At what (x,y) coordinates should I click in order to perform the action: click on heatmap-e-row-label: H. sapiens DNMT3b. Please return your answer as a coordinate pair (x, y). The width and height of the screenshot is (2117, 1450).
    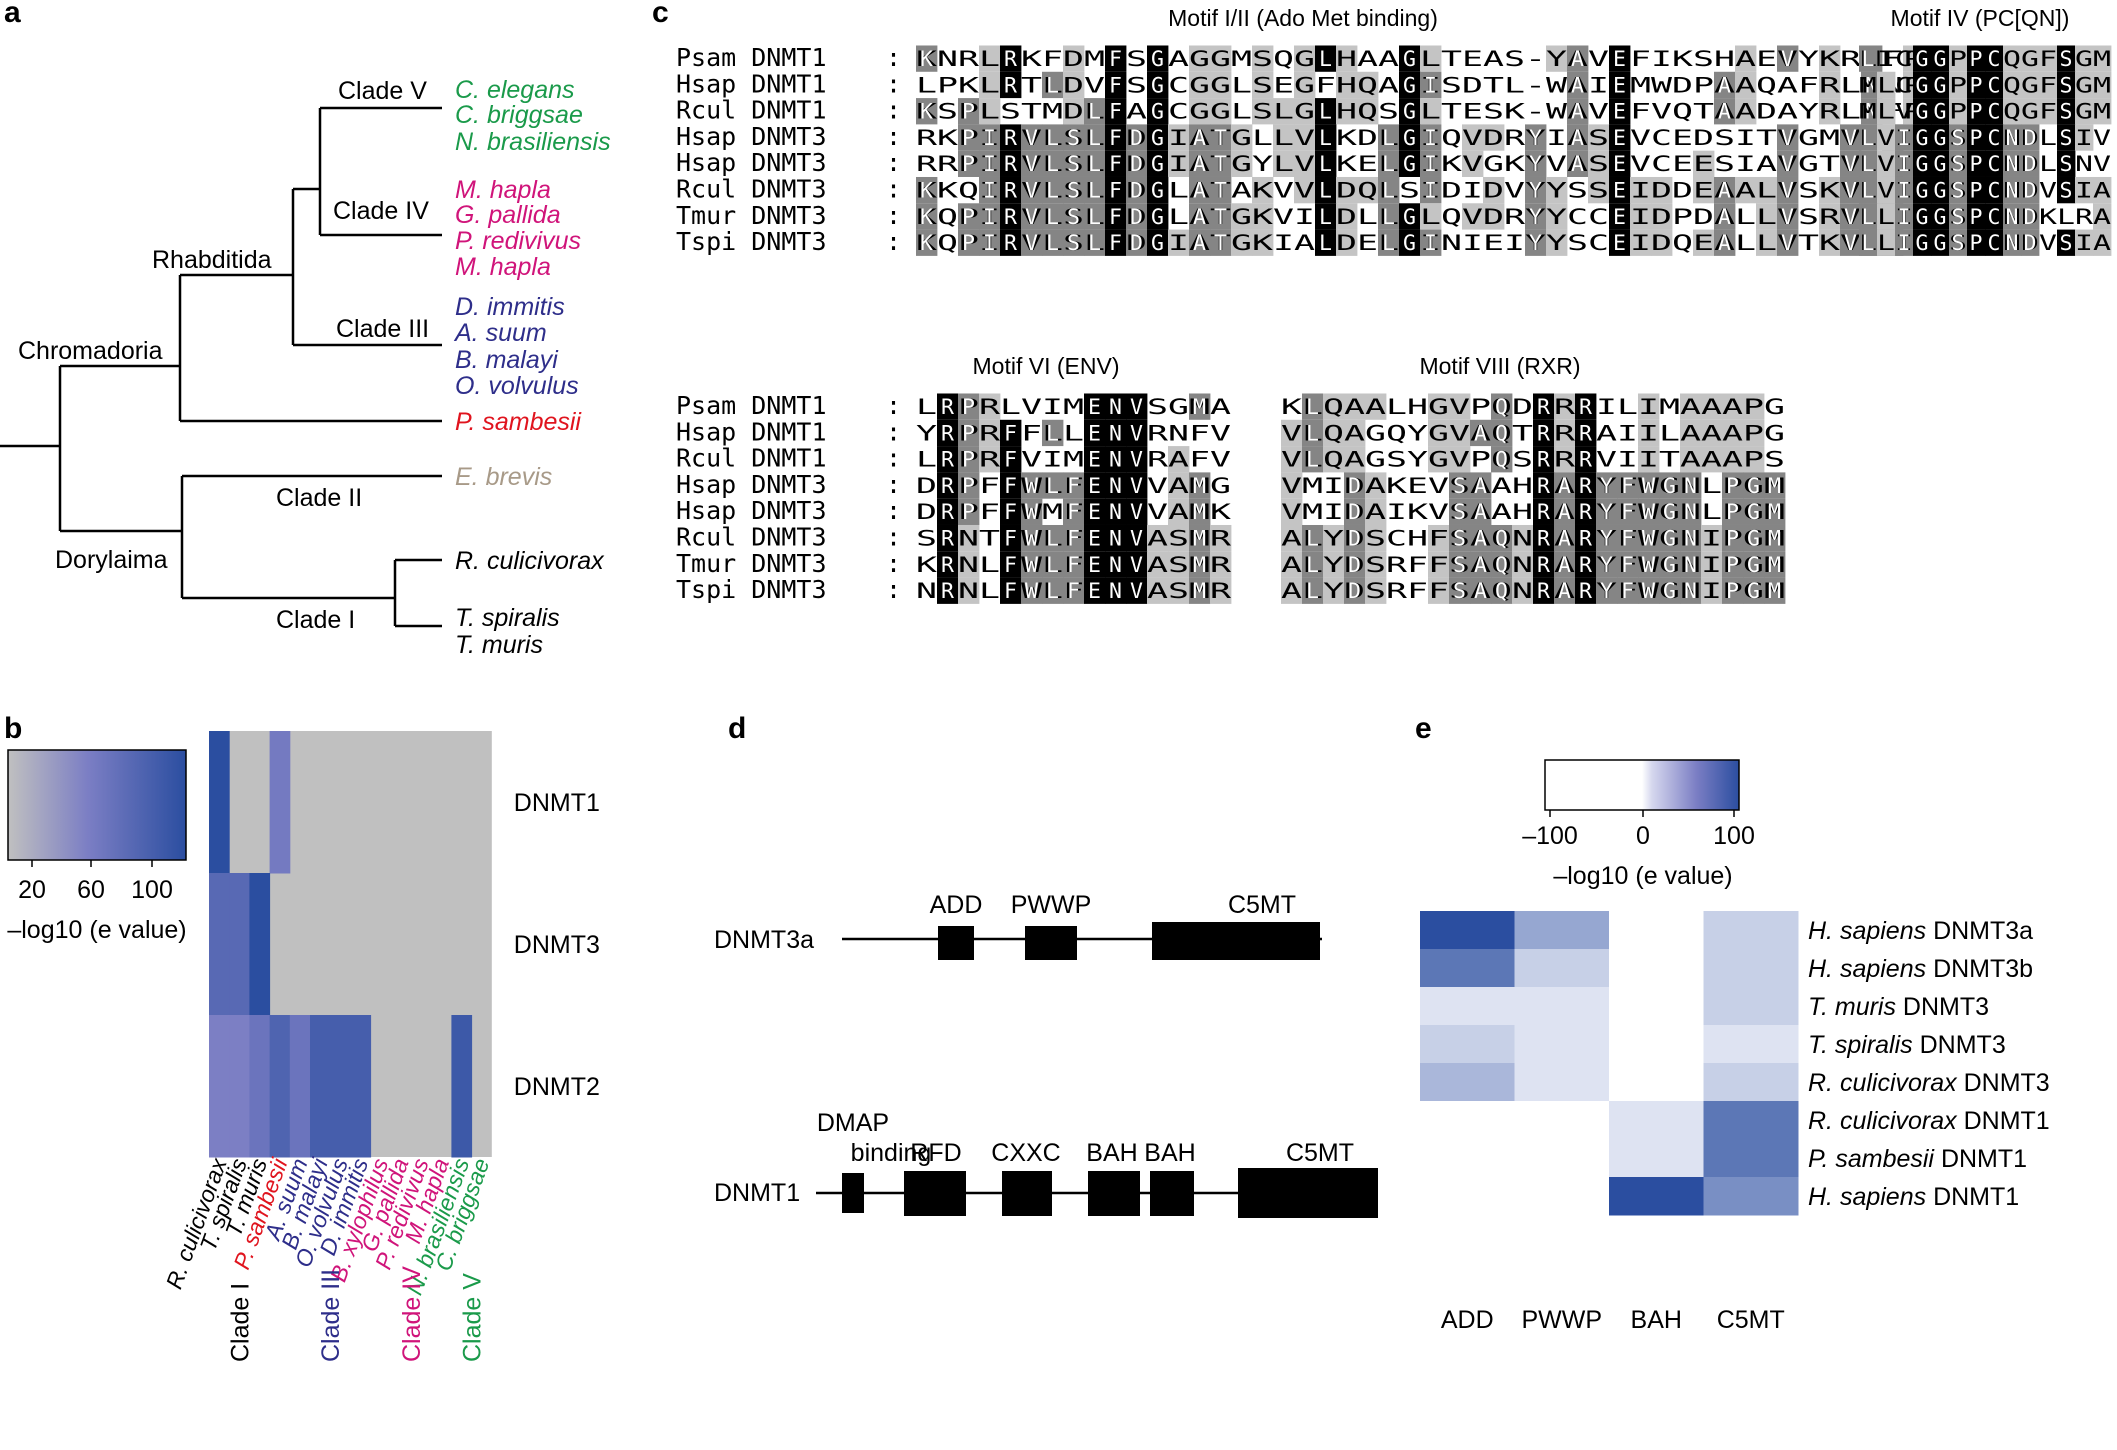
    Looking at the image, I should click on (1920, 969).